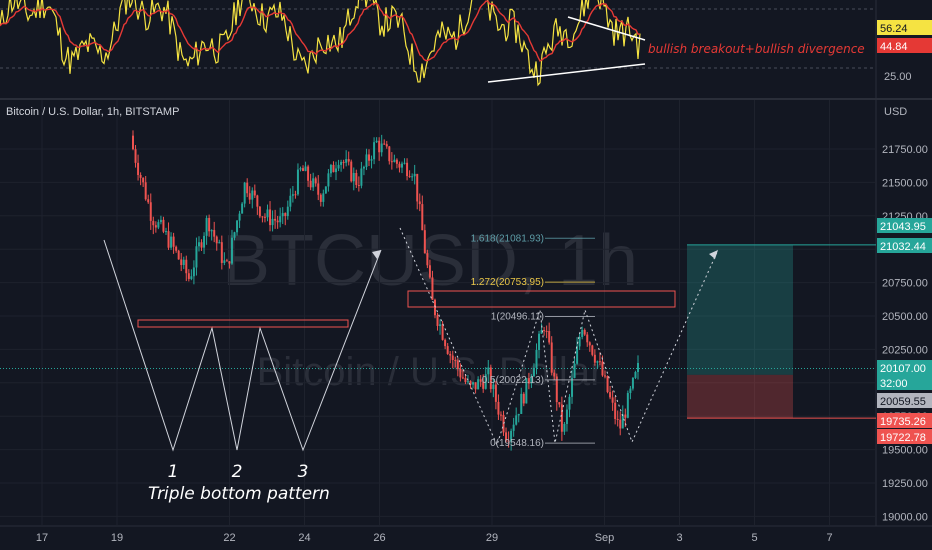 This screenshot has height=550, width=932. What do you see at coordinates (434, 538) in the screenshot?
I see `time-axis: 17 19 22 24 26 29 Sep 3 5 7` at bounding box center [434, 538].